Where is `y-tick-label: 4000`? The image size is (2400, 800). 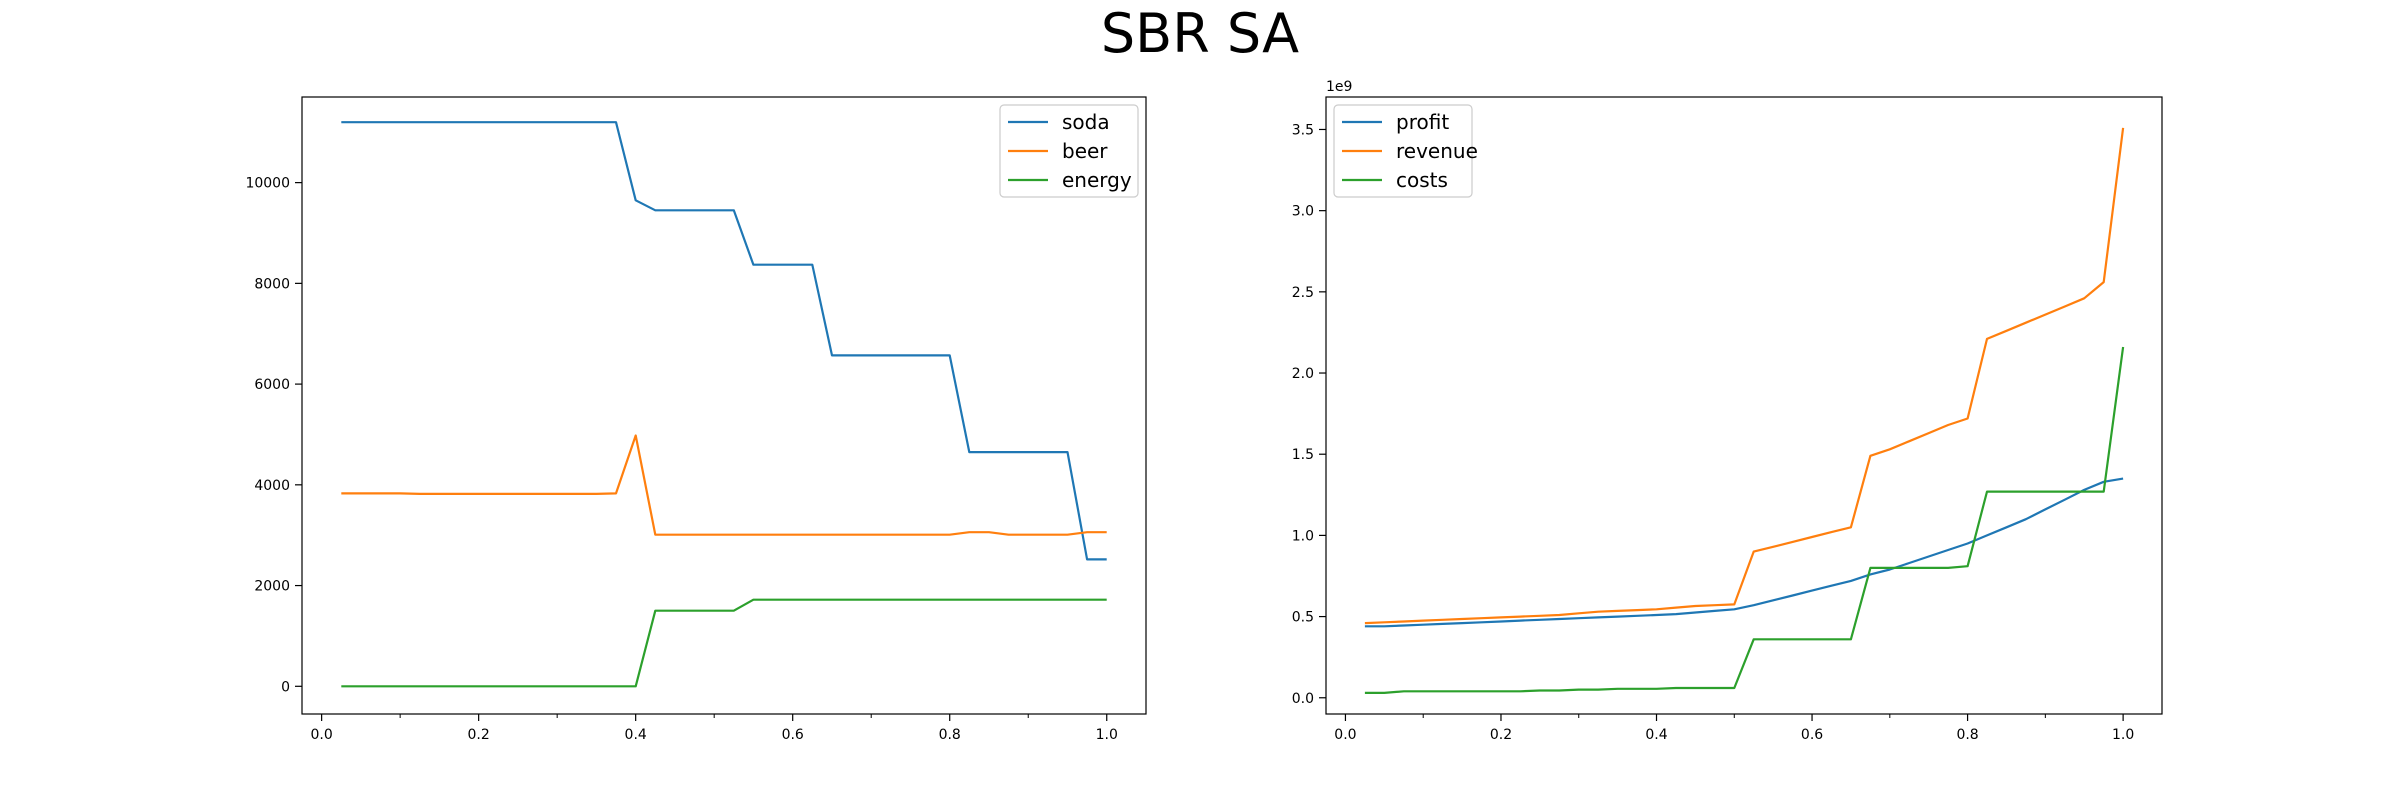
y-tick-label: 4000 is located at coordinates (272, 486).